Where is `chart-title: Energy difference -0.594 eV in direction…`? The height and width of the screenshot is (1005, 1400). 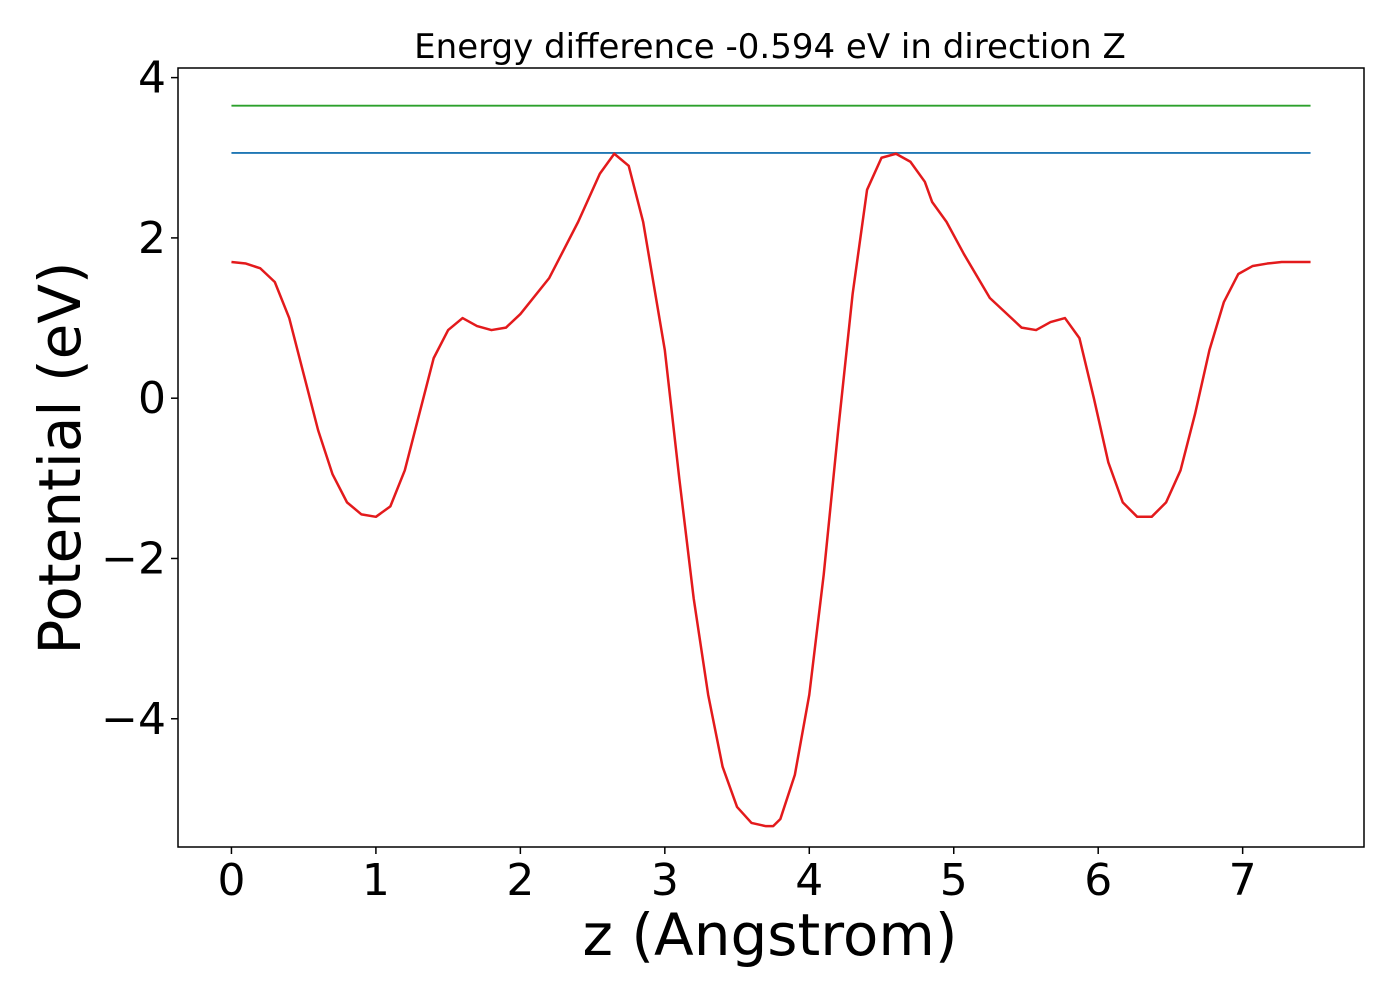
chart-title: Energy difference -0.594 eV in direction… is located at coordinates (770, 47).